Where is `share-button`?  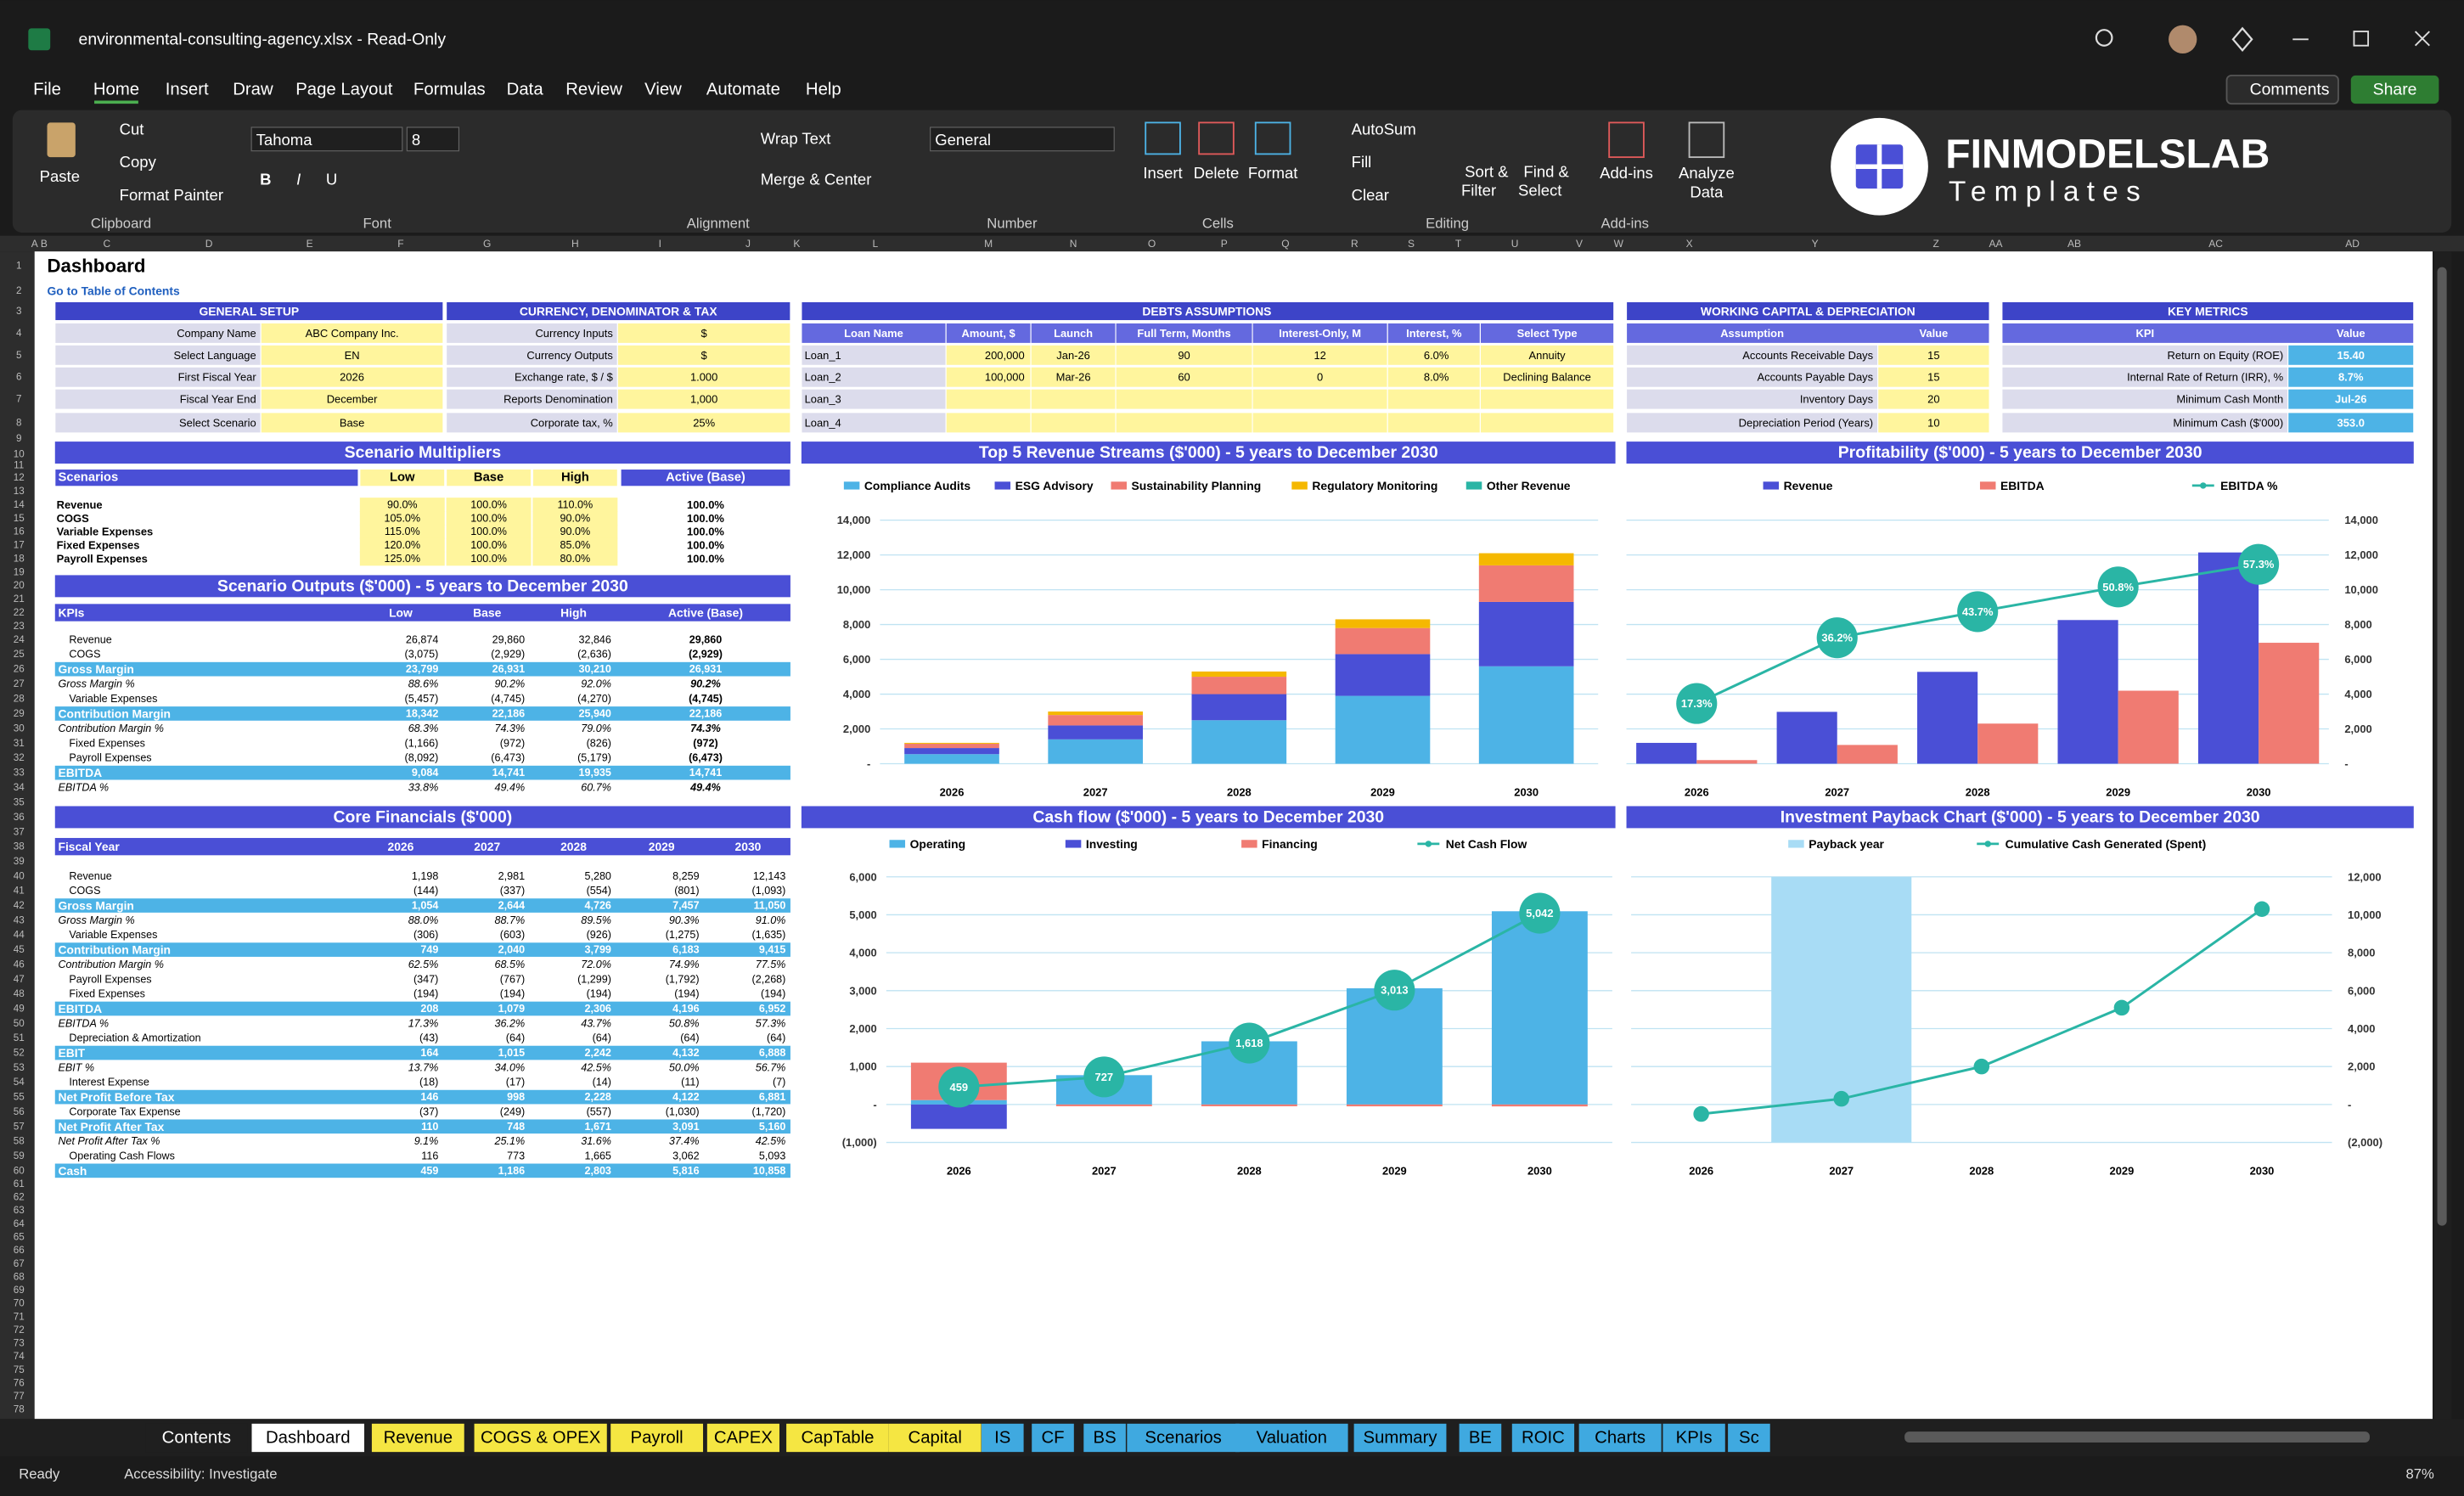
share-button is located at coordinates (2394, 89).